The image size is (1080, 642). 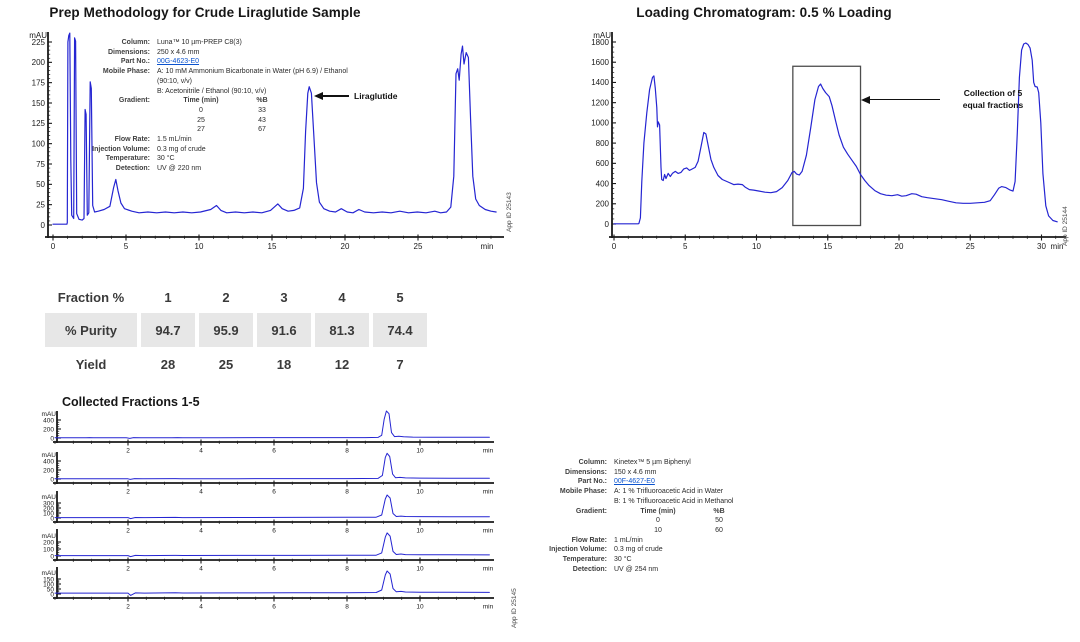 What do you see at coordinates (600, 42) in the screenshot?
I see `y-tick-label: 1800` at bounding box center [600, 42].